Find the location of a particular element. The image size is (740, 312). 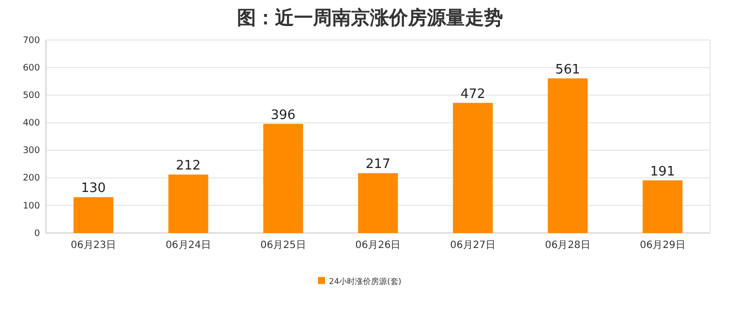

x-tick-label: 06月23日 is located at coordinates (93, 246).